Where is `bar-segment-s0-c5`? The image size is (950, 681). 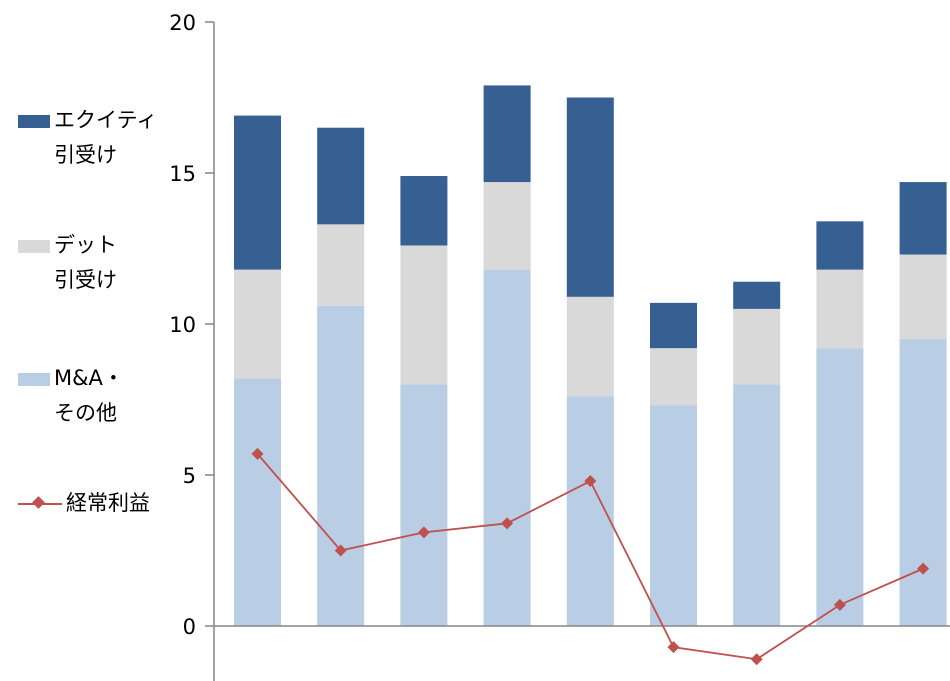
bar-segment-s0-c5 is located at coordinates (673, 515).